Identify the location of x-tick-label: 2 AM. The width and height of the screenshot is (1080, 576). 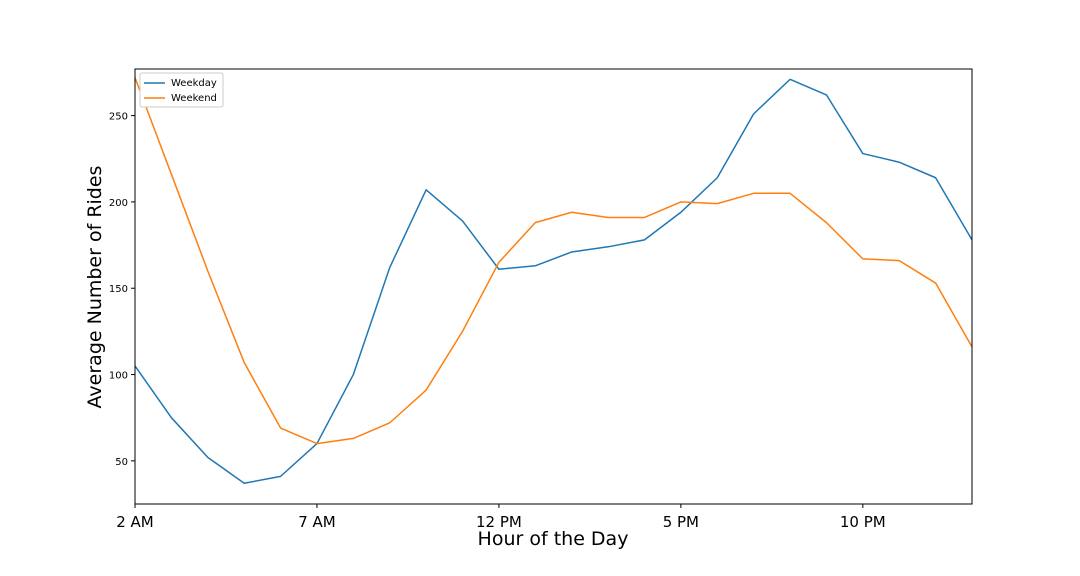
(135, 522).